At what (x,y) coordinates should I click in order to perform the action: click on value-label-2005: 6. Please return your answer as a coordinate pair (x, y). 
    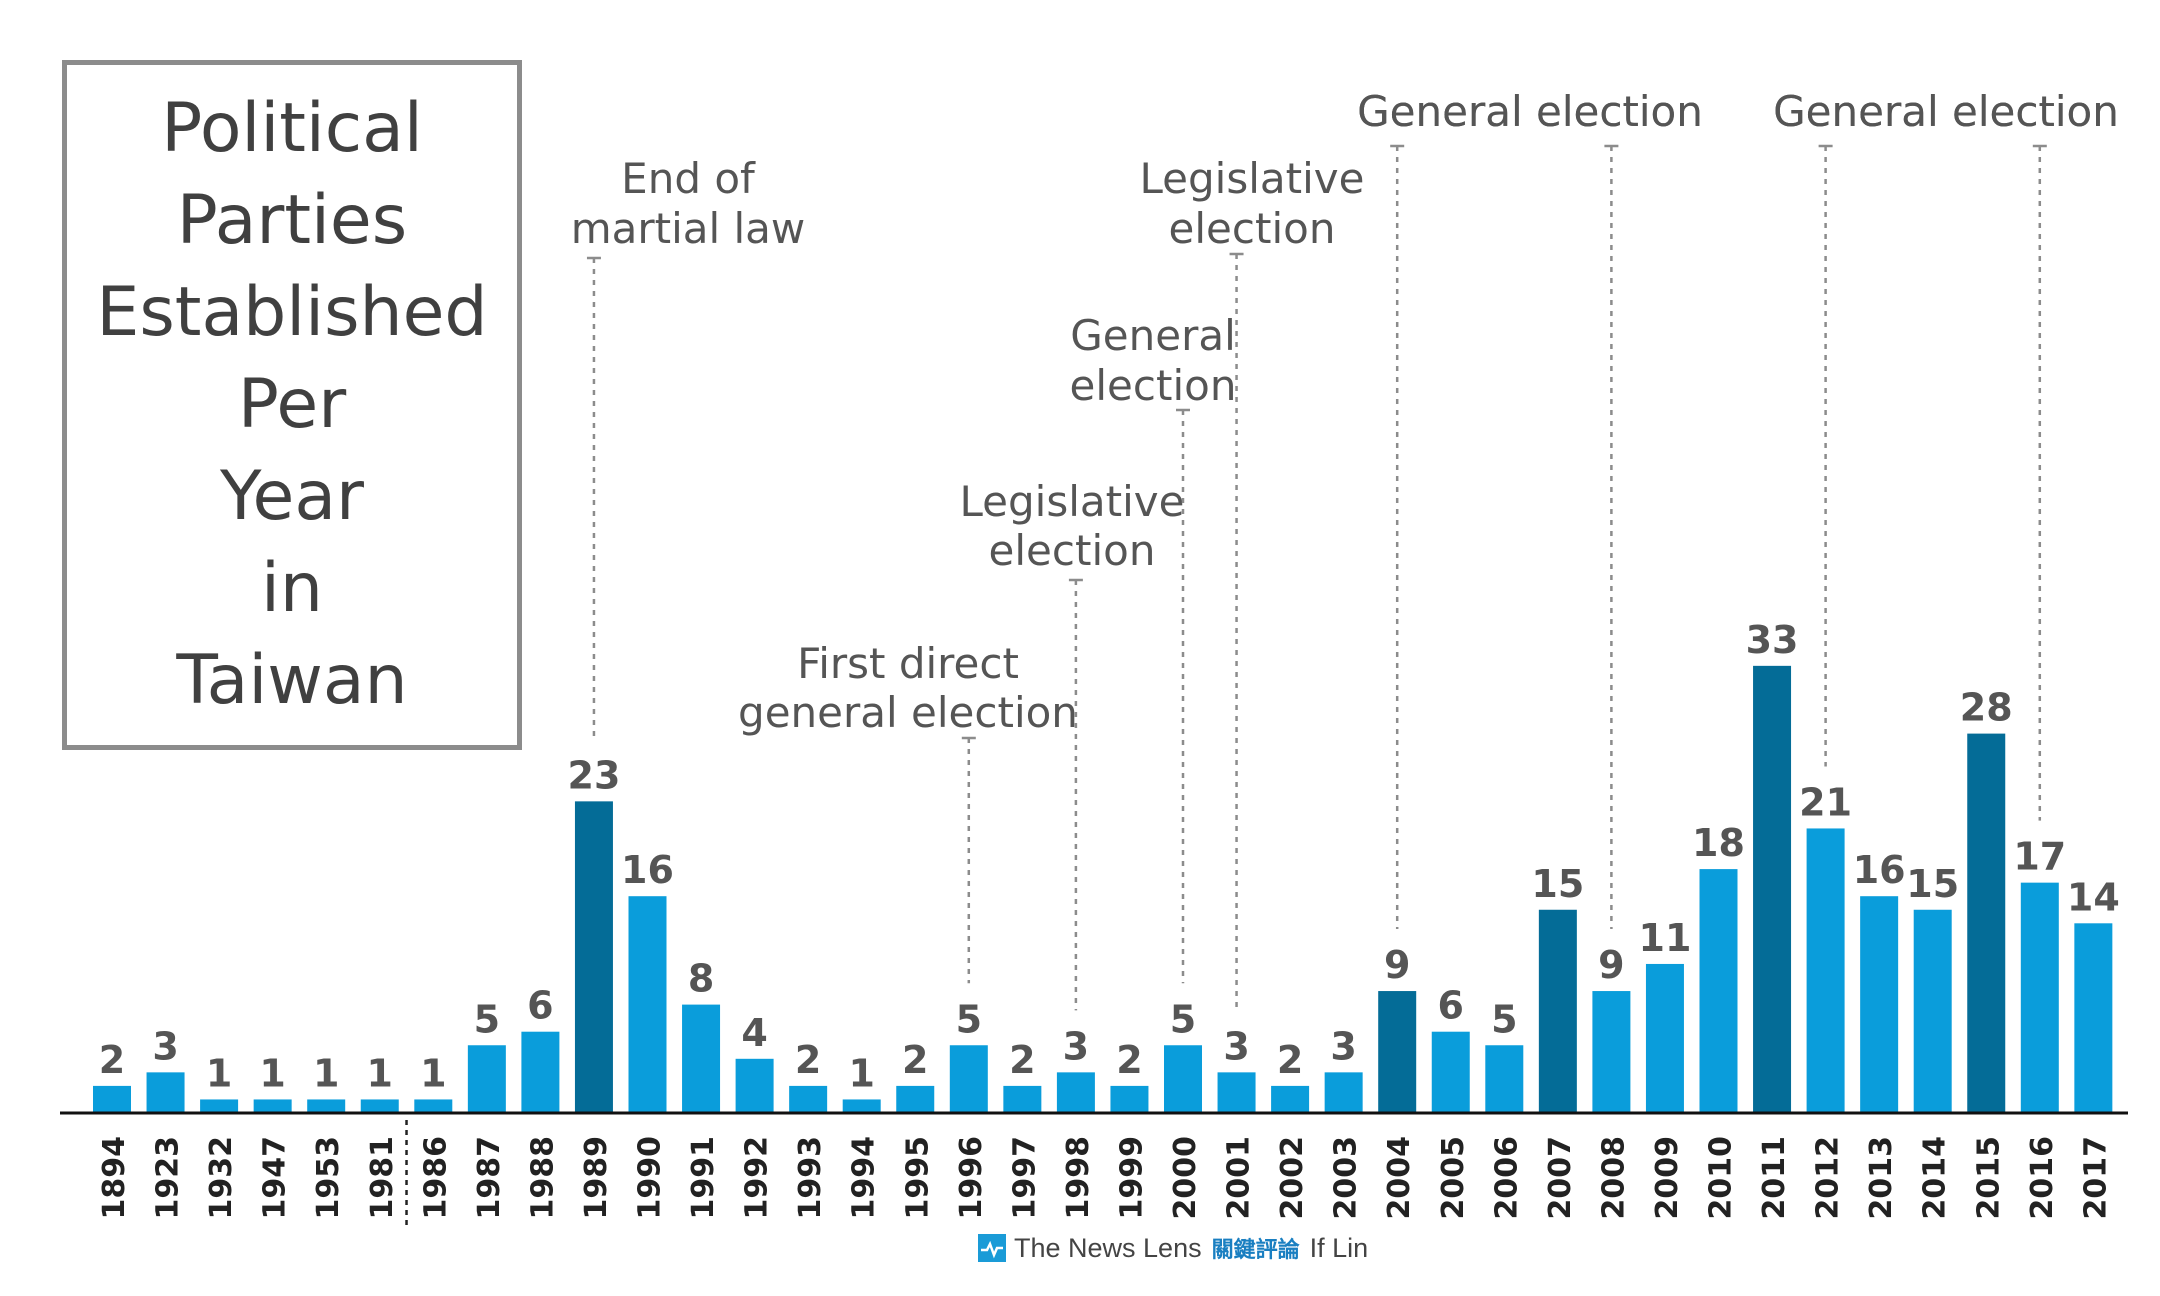
    Looking at the image, I should click on (1451, 1006).